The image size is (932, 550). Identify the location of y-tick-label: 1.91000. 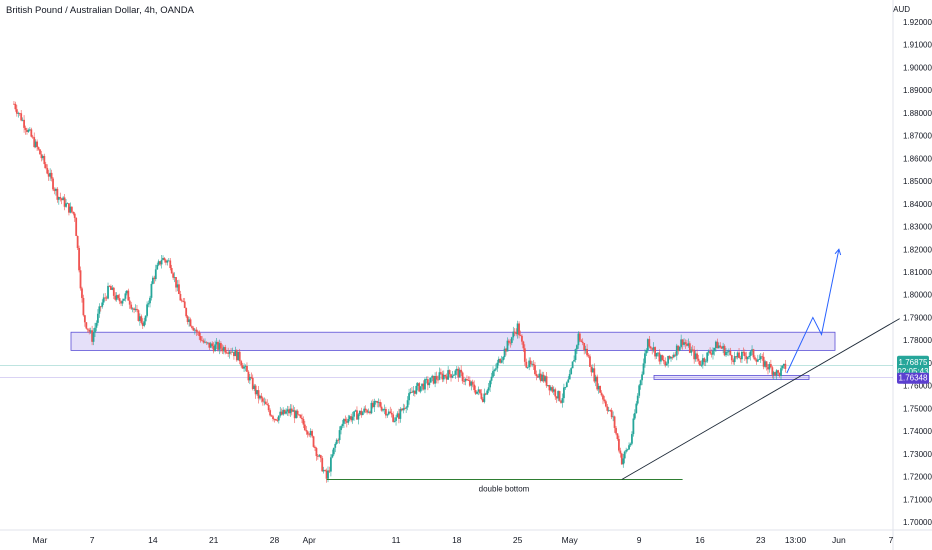
(917, 45).